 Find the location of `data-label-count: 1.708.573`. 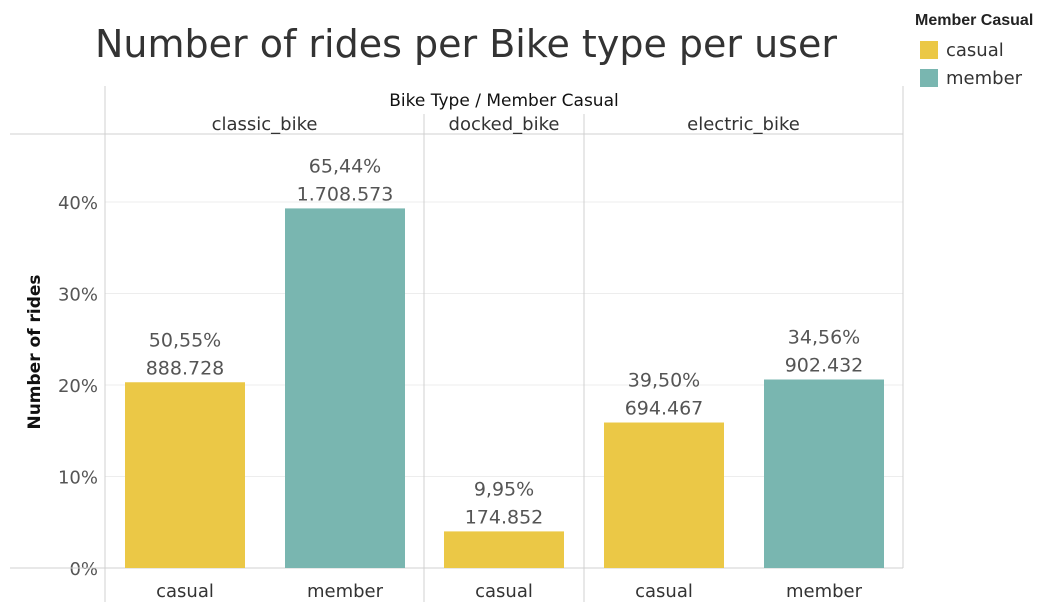

data-label-count: 1.708.573 is located at coordinates (345, 194).